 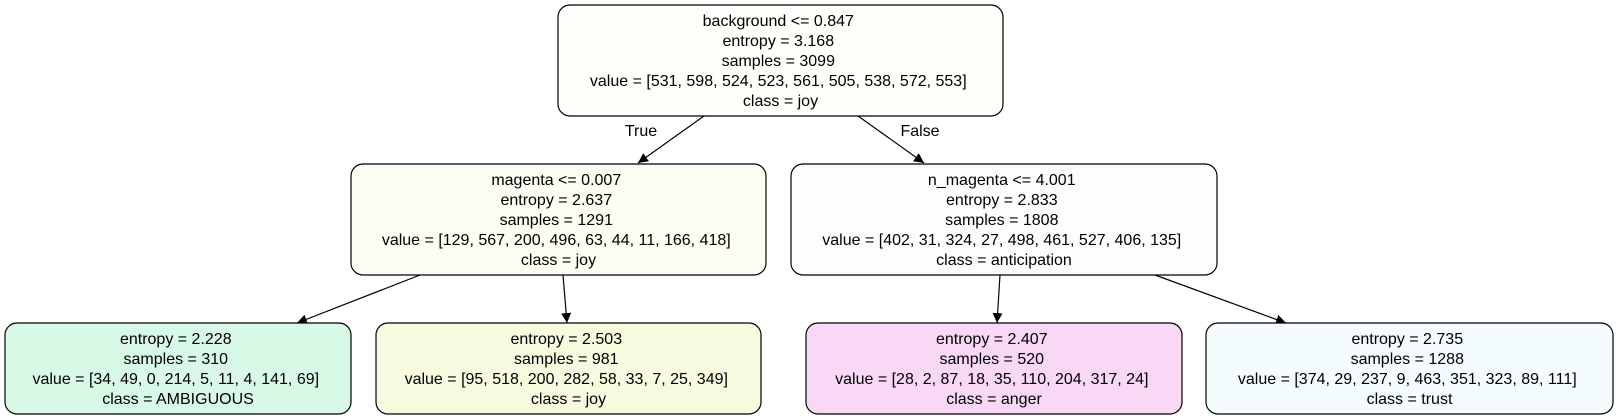 What do you see at coordinates (891, 139) in the screenshot?
I see `edge-root-right` at bounding box center [891, 139].